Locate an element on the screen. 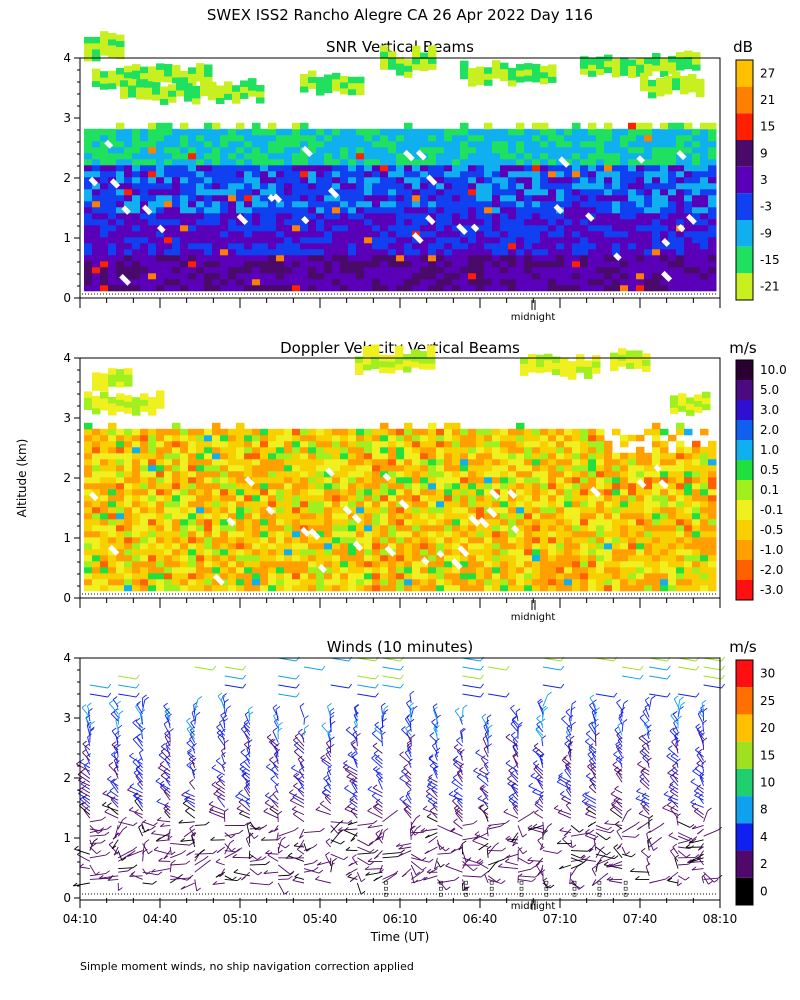 The height and width of the screenshot is (1000, 800). wind-barb is located at coordinates (99, 878).